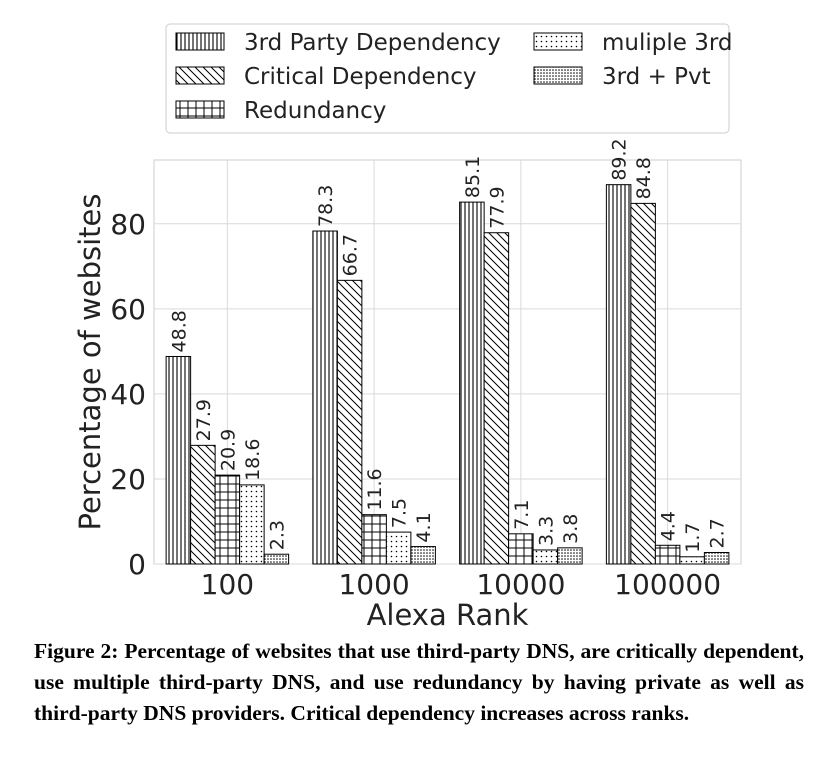  I want to click on x-tick-label: 100000, so click(667, 584).